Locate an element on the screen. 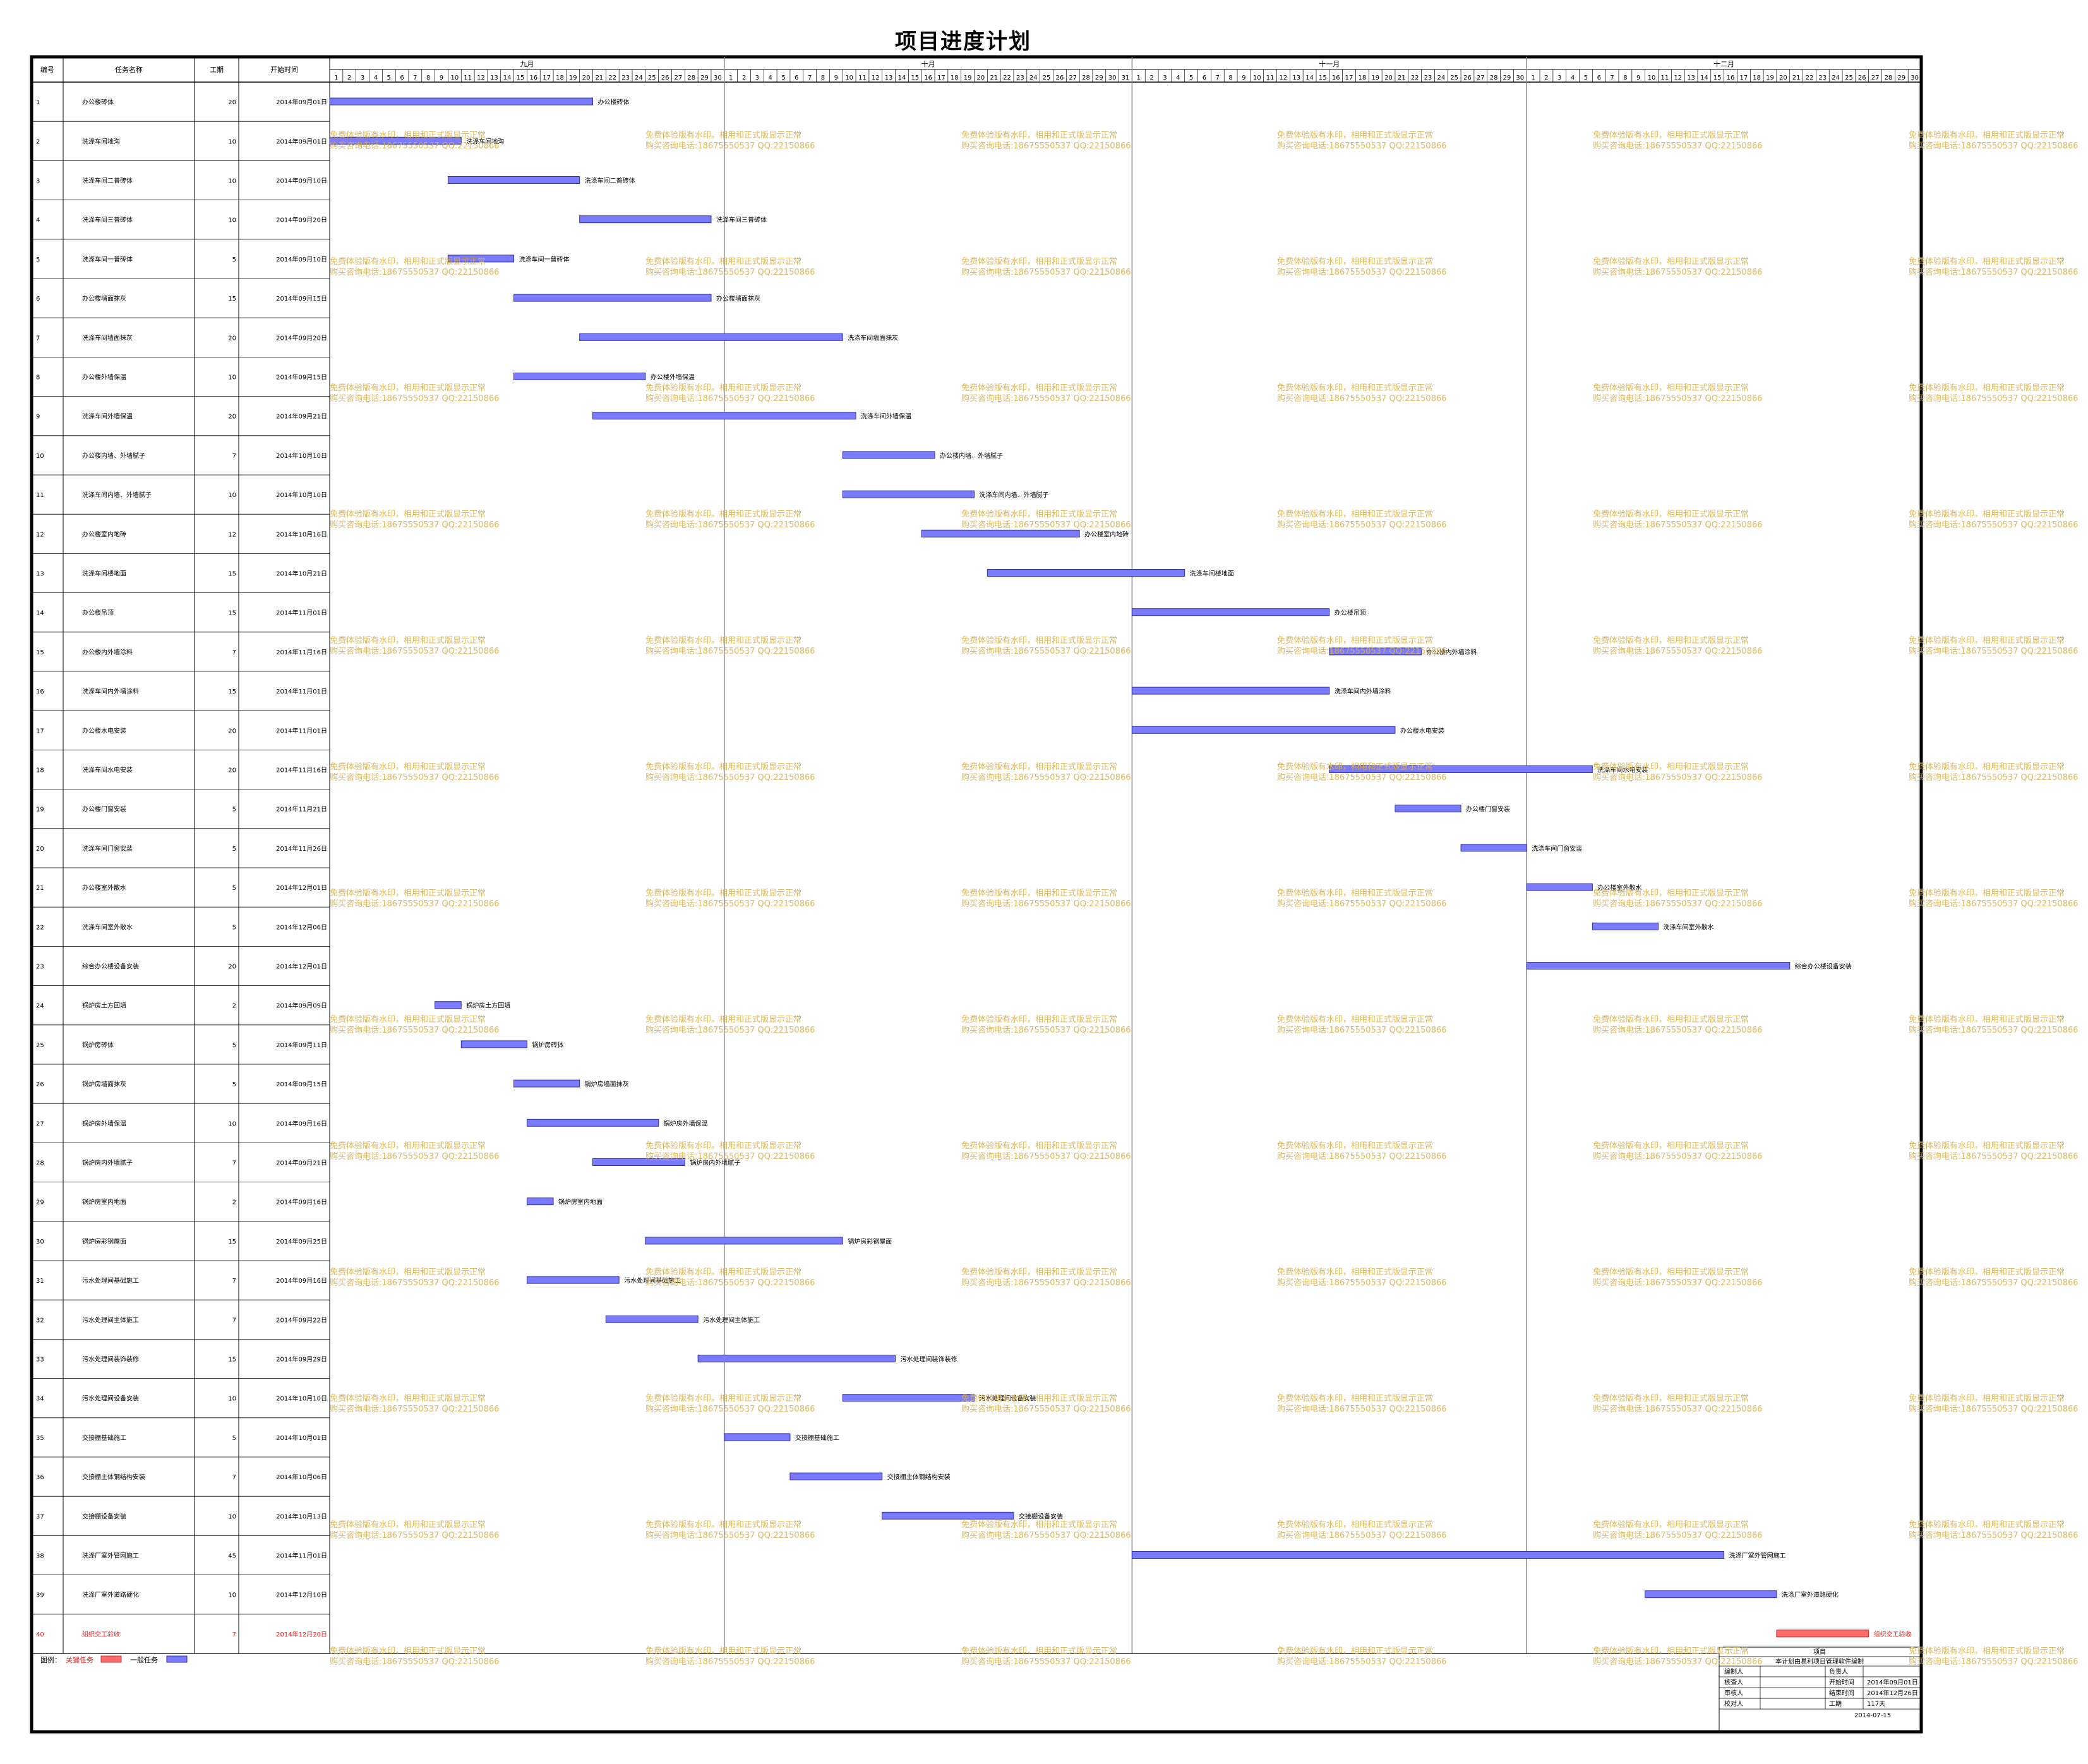 This screenshot has height=1764, width=2088. task-start: 2014年09月15日 is located at coordinates (301, 1084).